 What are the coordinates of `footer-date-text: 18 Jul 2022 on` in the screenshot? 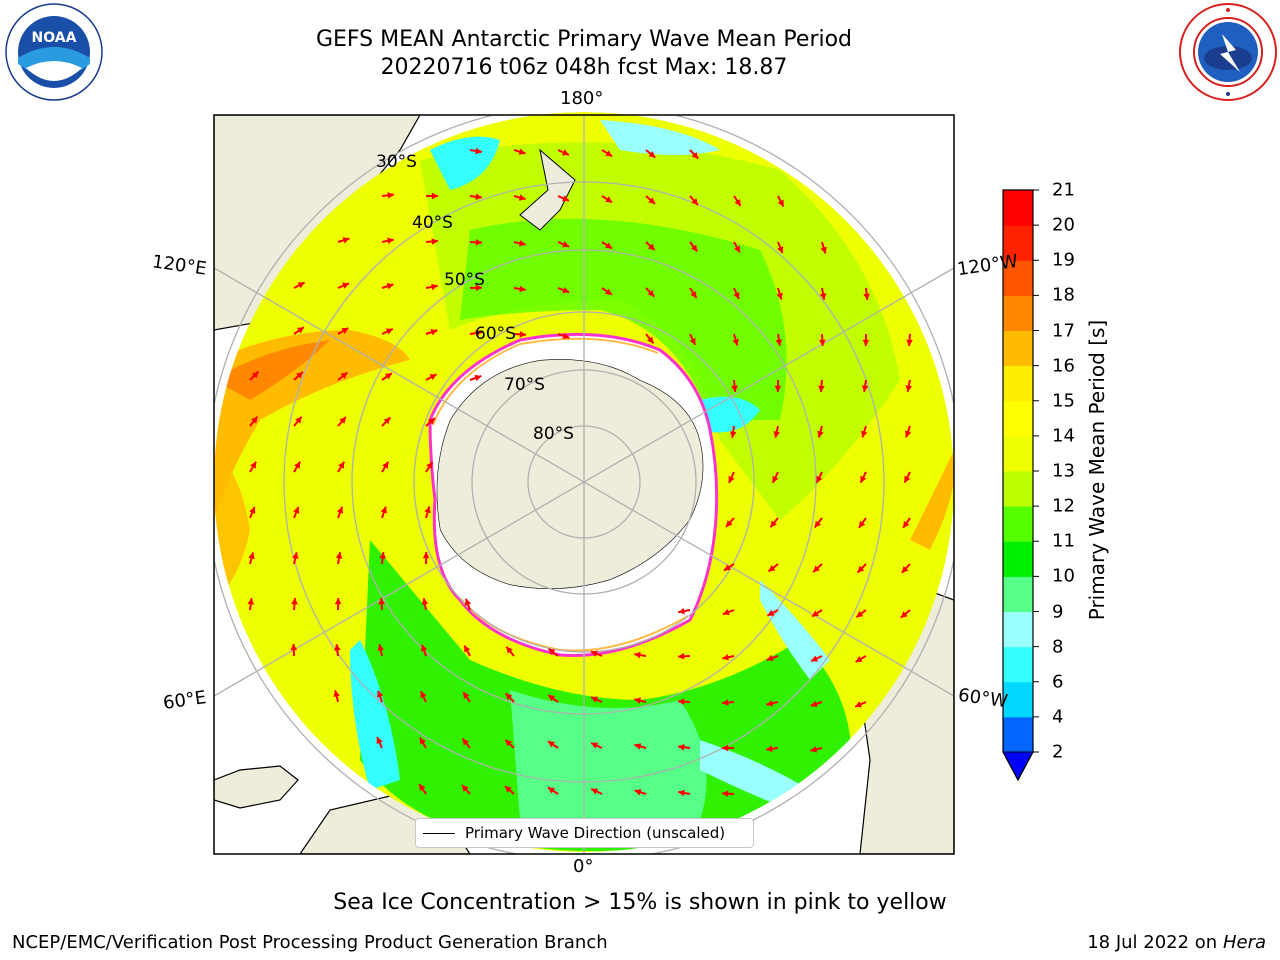 It's located at (1155, 942).